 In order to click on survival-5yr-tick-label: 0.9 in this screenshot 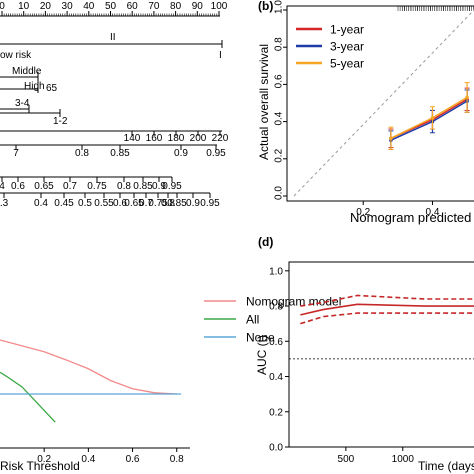, I will do `click(193, 203)`.